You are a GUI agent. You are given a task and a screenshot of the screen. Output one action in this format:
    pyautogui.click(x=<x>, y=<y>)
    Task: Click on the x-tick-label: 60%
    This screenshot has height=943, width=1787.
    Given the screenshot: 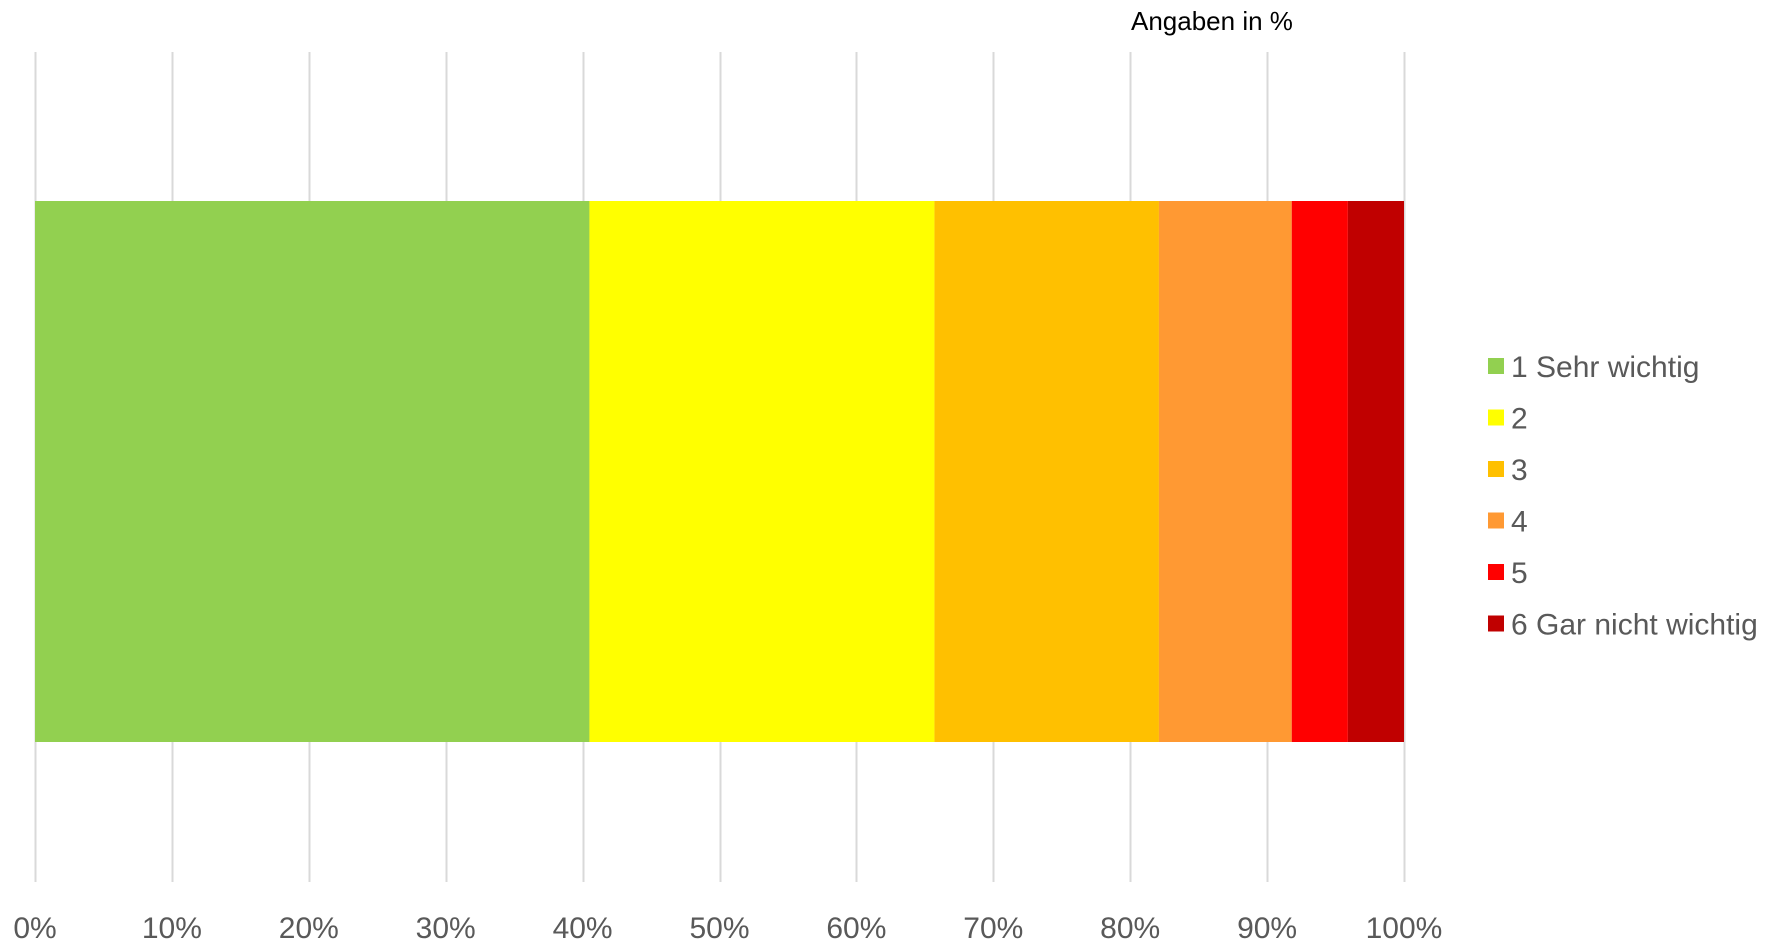 What is the action you would take?
    pyautogui.click(x=856, y=927)
    